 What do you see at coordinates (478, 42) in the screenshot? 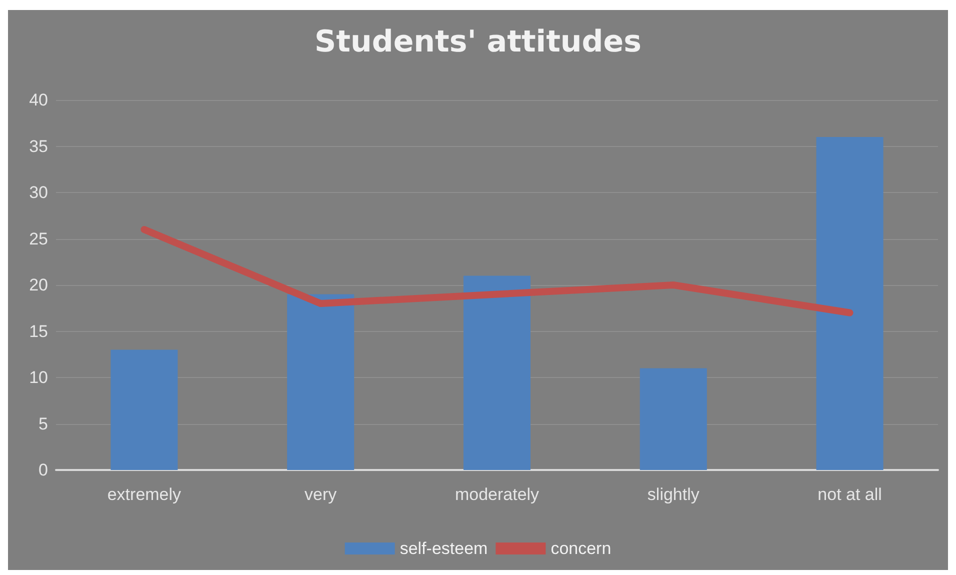
I see `chart-title: Students' attitudes` at bounding box center [478, 42].